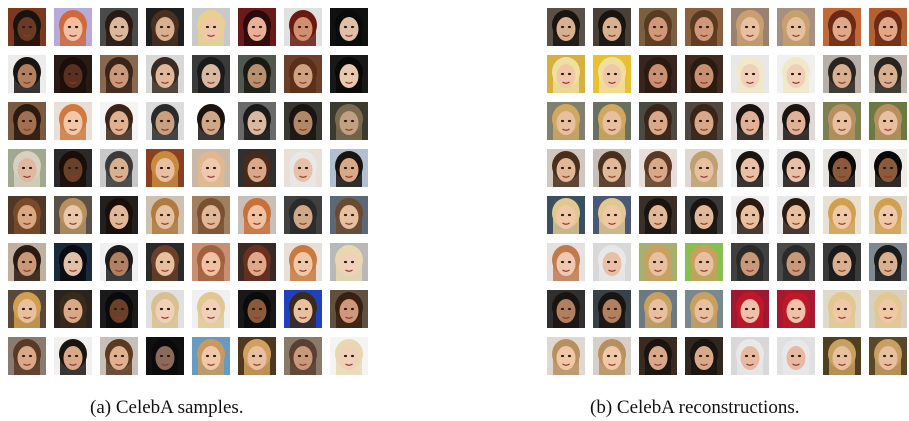 This screenshot has width=909, height=421. I want to click on caption-reconstructions: (b) CelebA reconstructions., so click(695, 407).